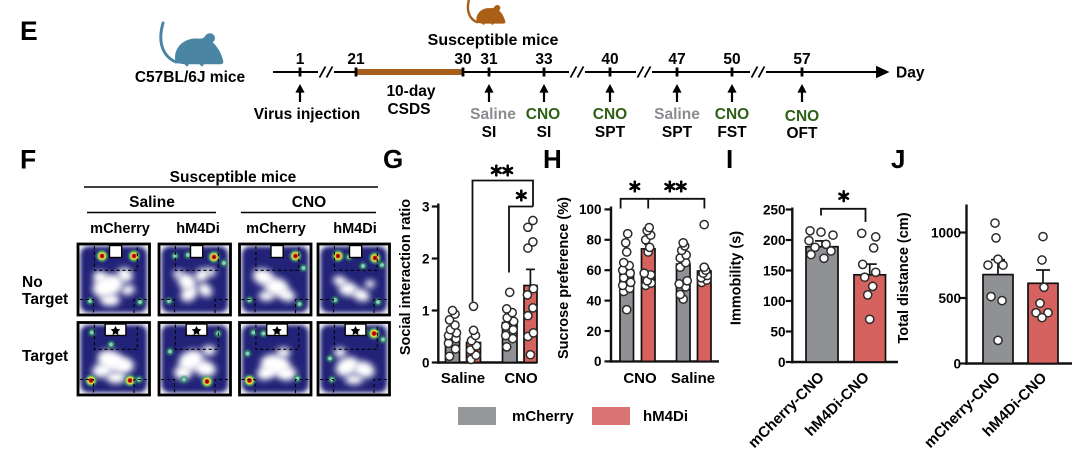 The height and width of the screenshot is (460, 1080). What do you see at coordinates (426, 206) in the screenshot?
I see `svg-text: 3` at bounding box center [426, 206].